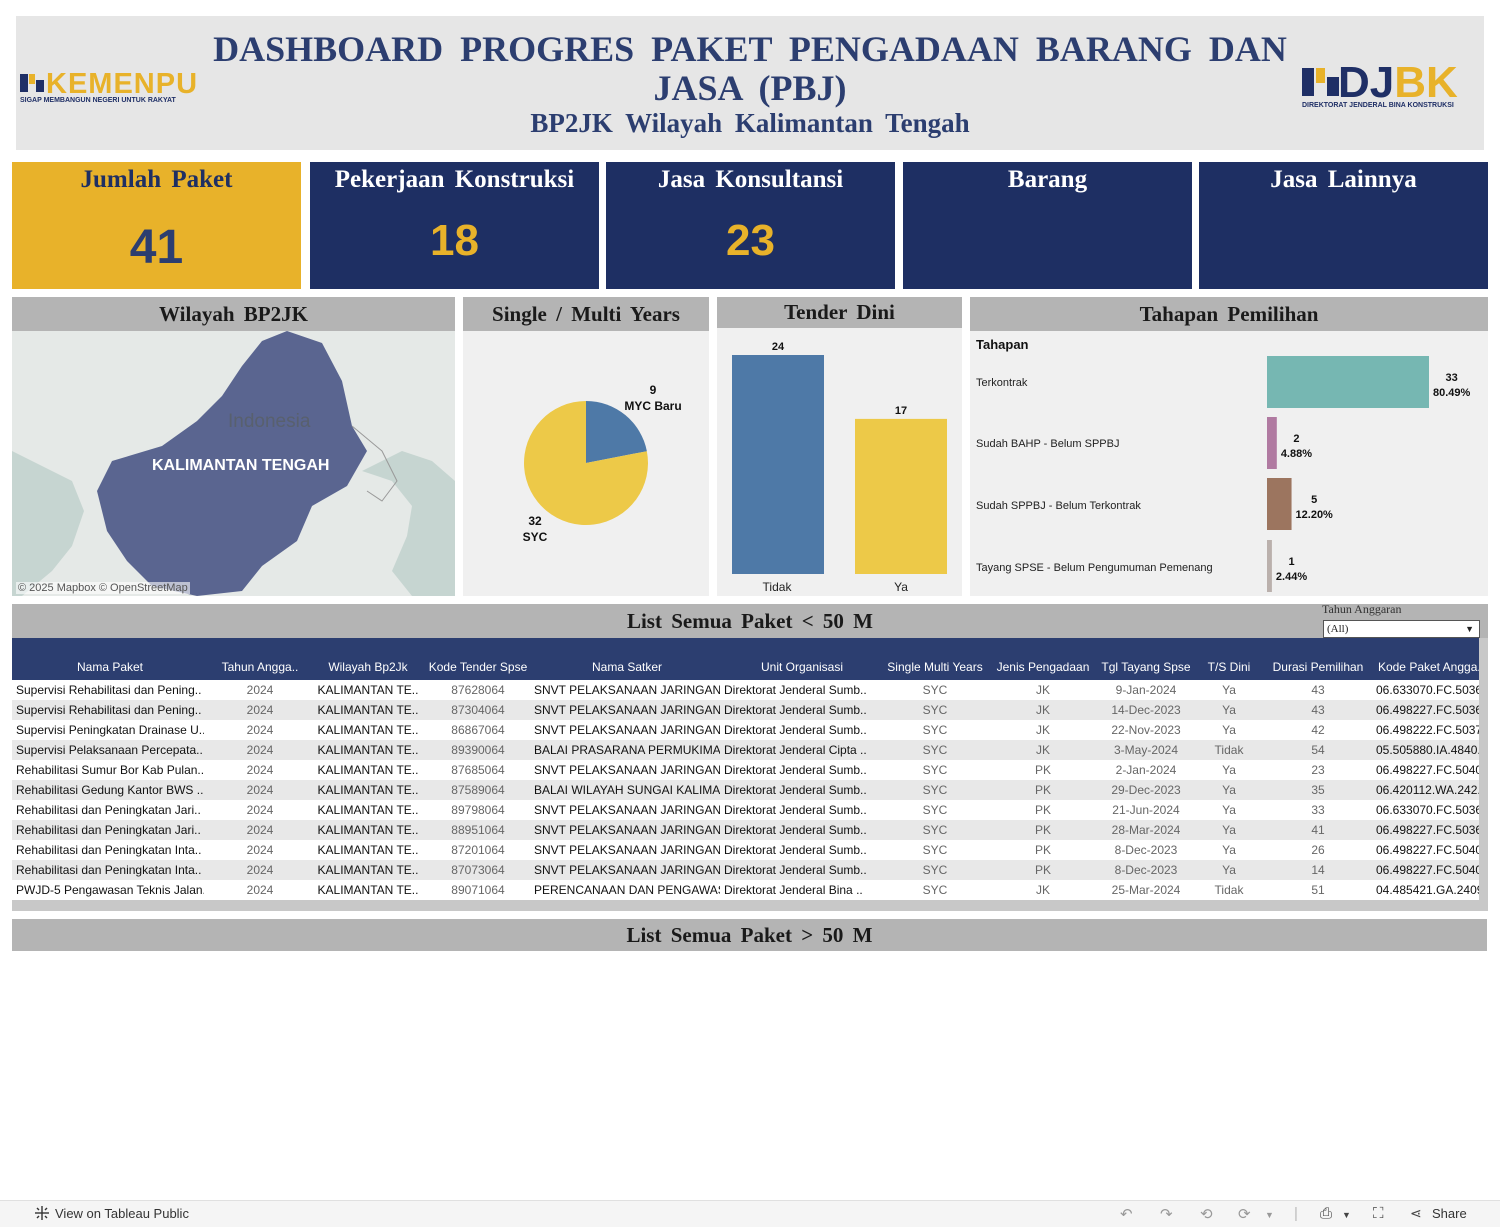  What do you see at coordinates (1483, 774) in the screenshot?
I see `vertical-scrollbar` at bounding box center [1483, 774].